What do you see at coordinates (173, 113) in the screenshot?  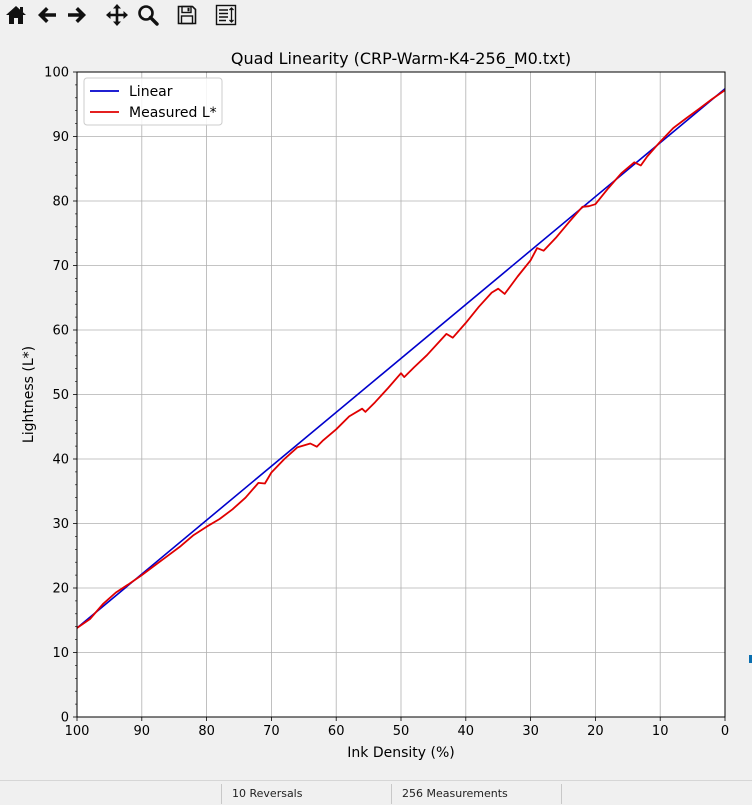 I see `legend-label-measured: Measured L*` at bounding box center [173, 113].